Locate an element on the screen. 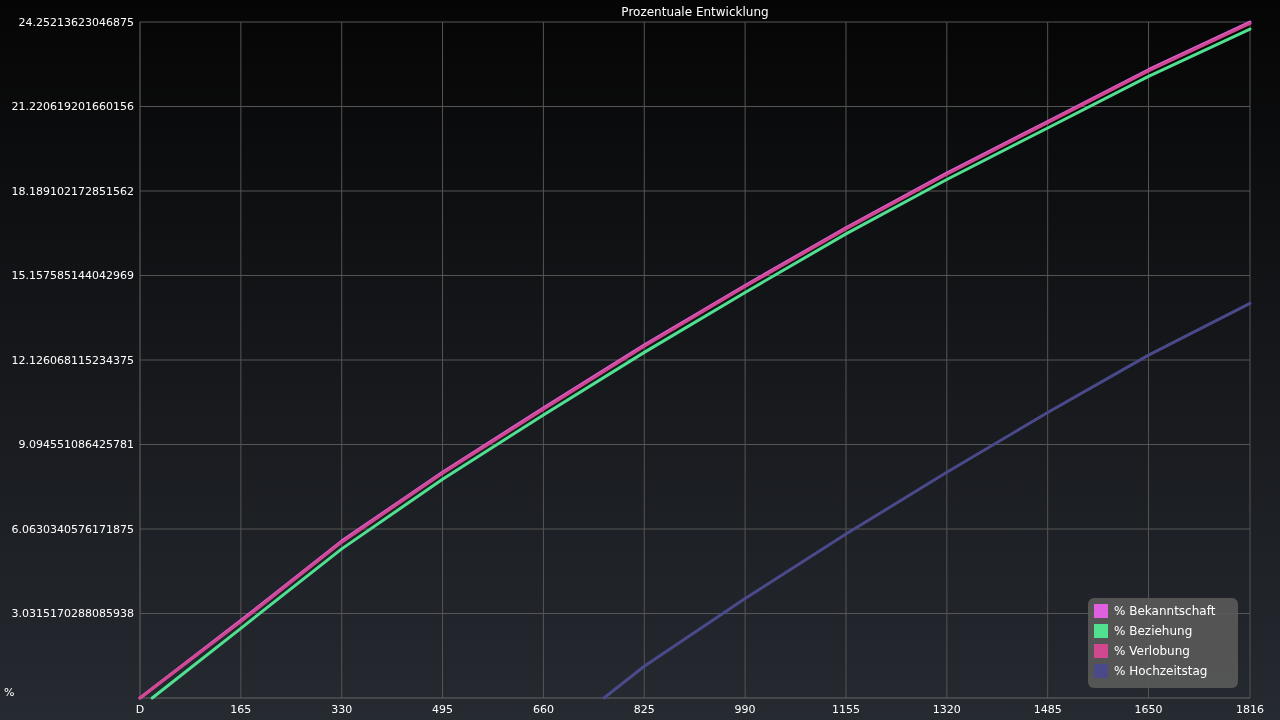  x-tick-label: 165 is located at coordinates (241, 709).